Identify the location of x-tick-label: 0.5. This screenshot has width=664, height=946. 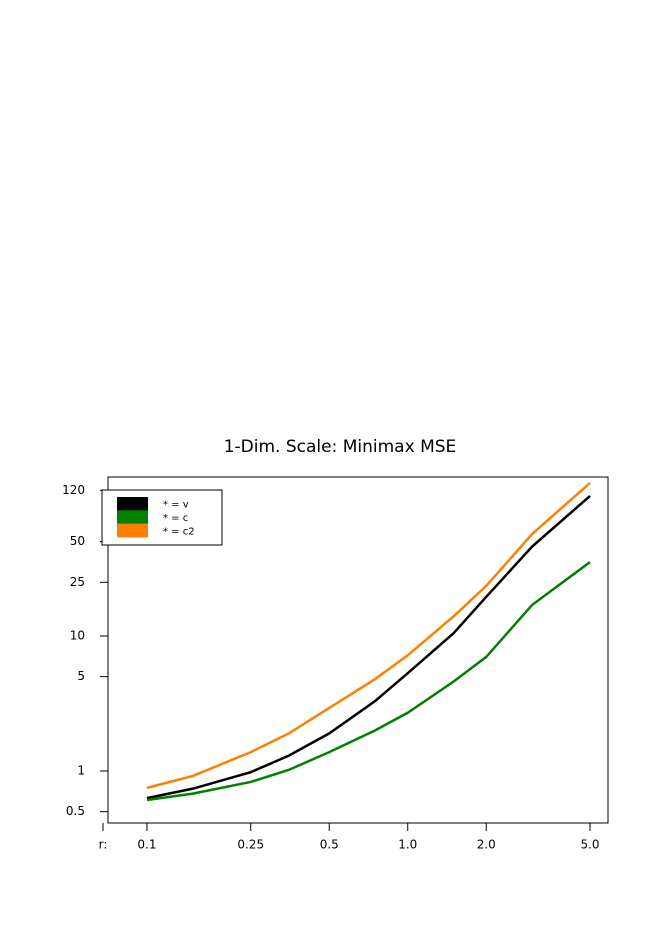
(329, 845).